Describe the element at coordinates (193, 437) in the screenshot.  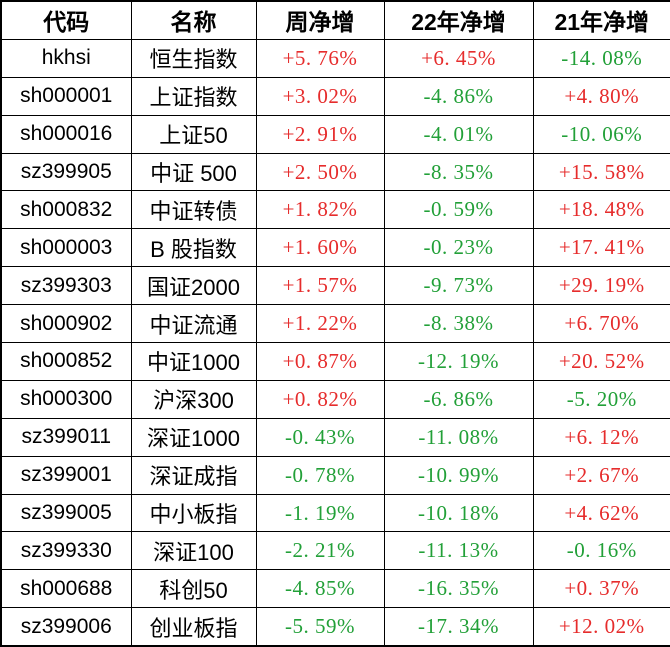
I see `index-name: 深证1000` at that location.